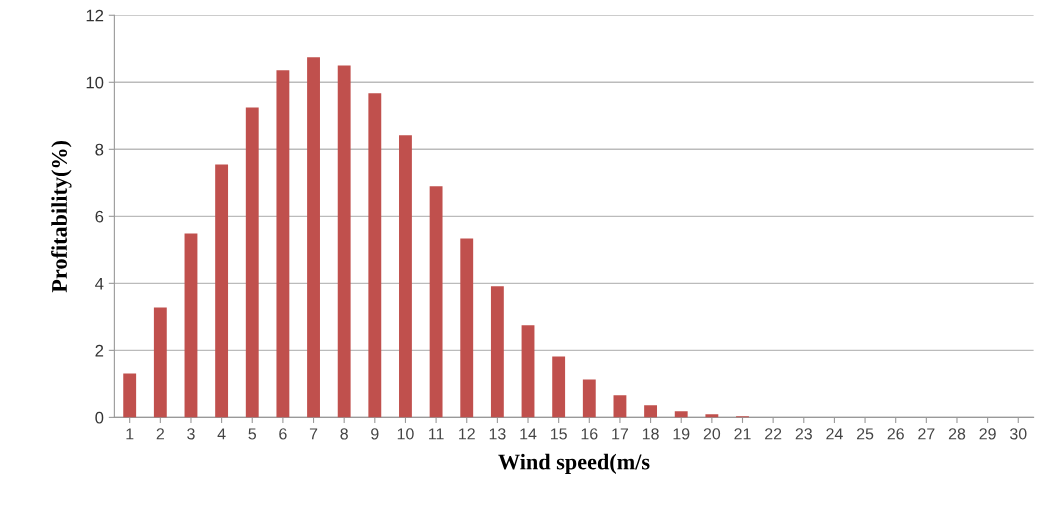 This screenshot has height=509, width=1059. I want to click on x-tick-label: 12, so click(467, 434).